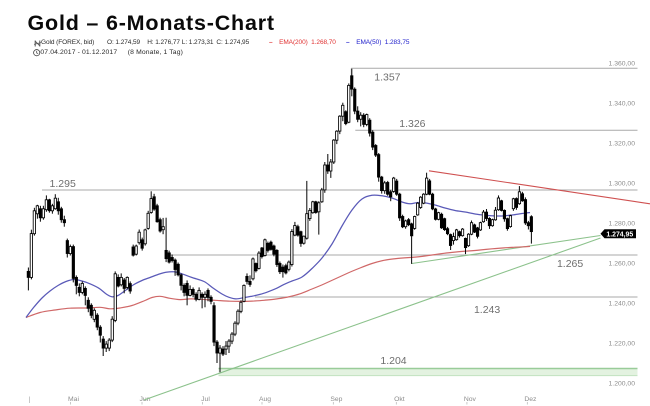 Image resolution: width=650 pixels, height=406 pixels. Describe the element at coordinates (622, 263) in the screenshot. I see `svg-text: 1.260,00` at that location.